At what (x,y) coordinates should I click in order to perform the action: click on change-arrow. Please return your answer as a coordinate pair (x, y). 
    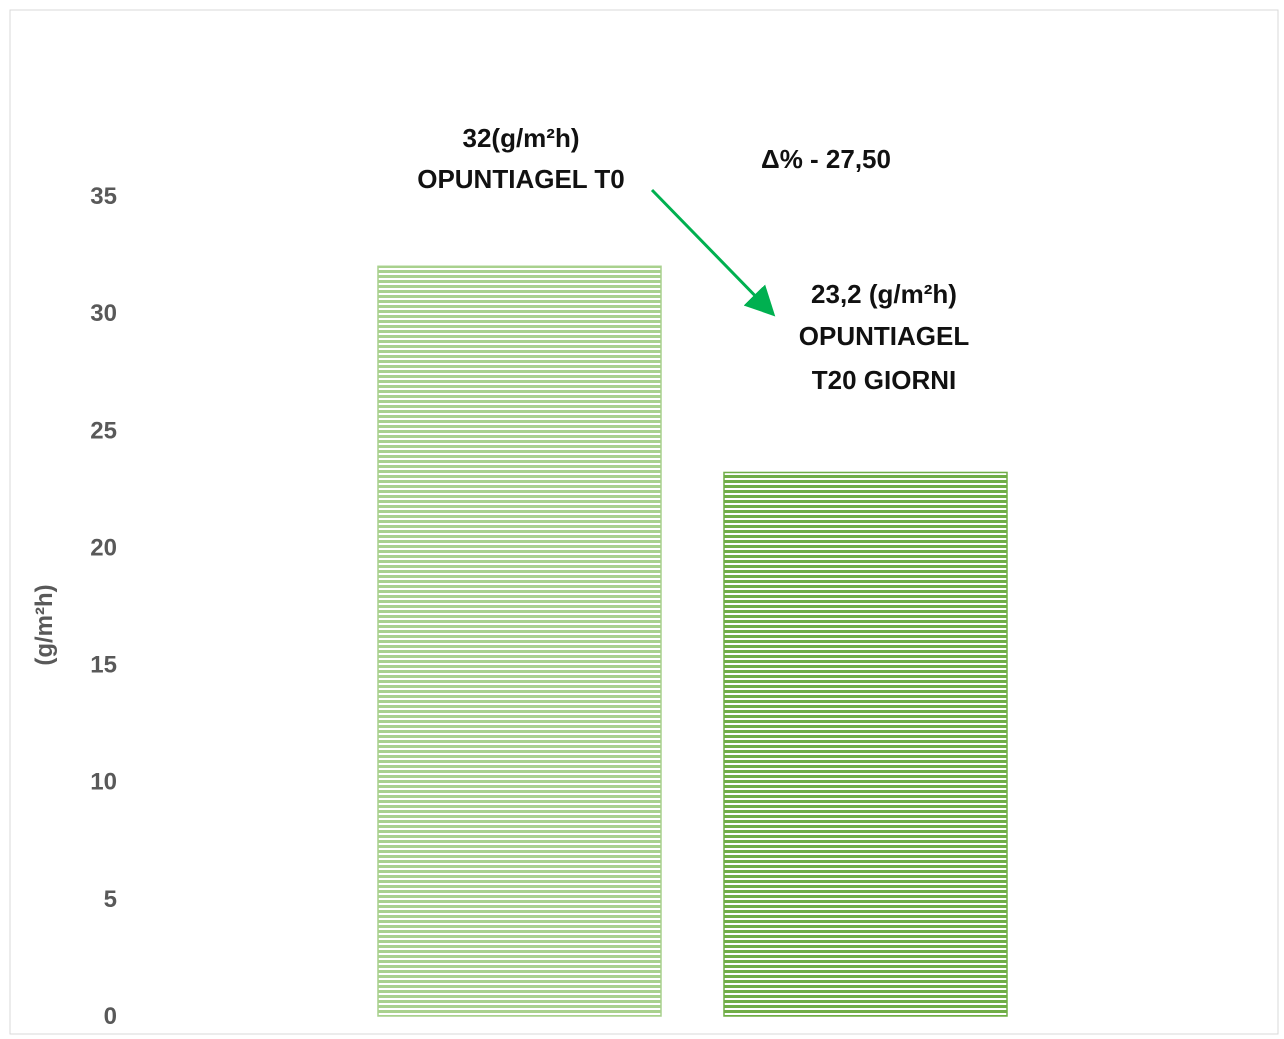
    Looking at the image, I should click on (713, 252).